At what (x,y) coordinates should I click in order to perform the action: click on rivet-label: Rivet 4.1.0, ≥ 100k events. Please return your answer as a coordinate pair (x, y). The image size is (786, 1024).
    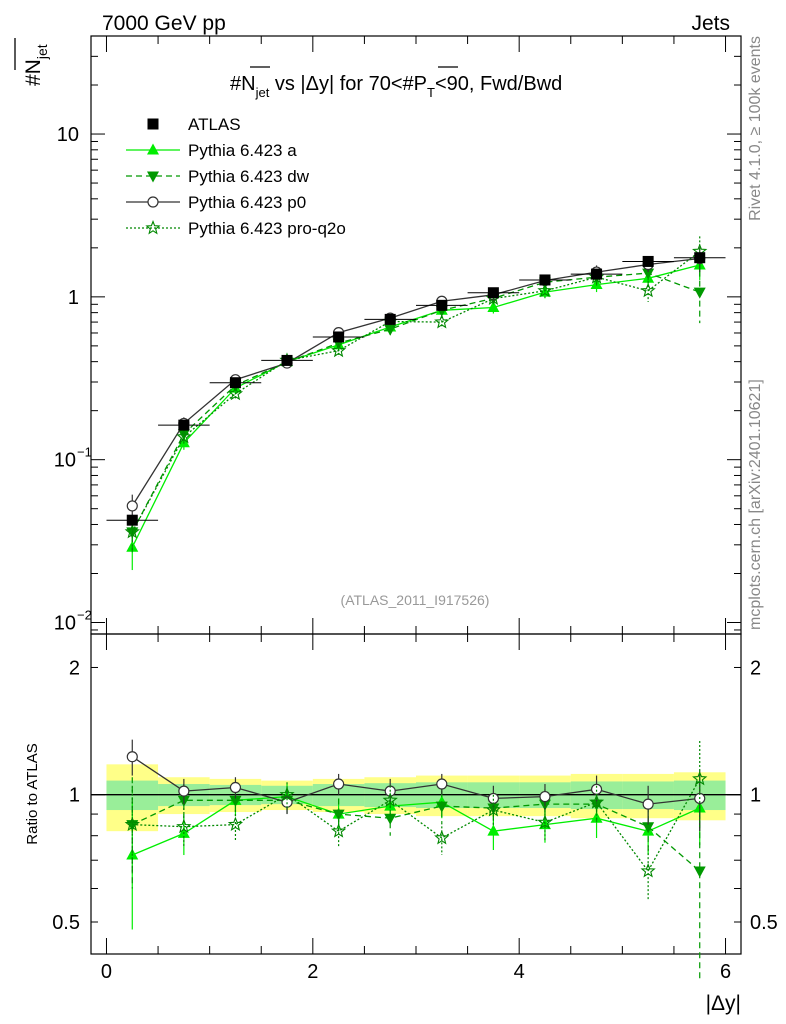
    Looking at the image, I should click on (755, 128).